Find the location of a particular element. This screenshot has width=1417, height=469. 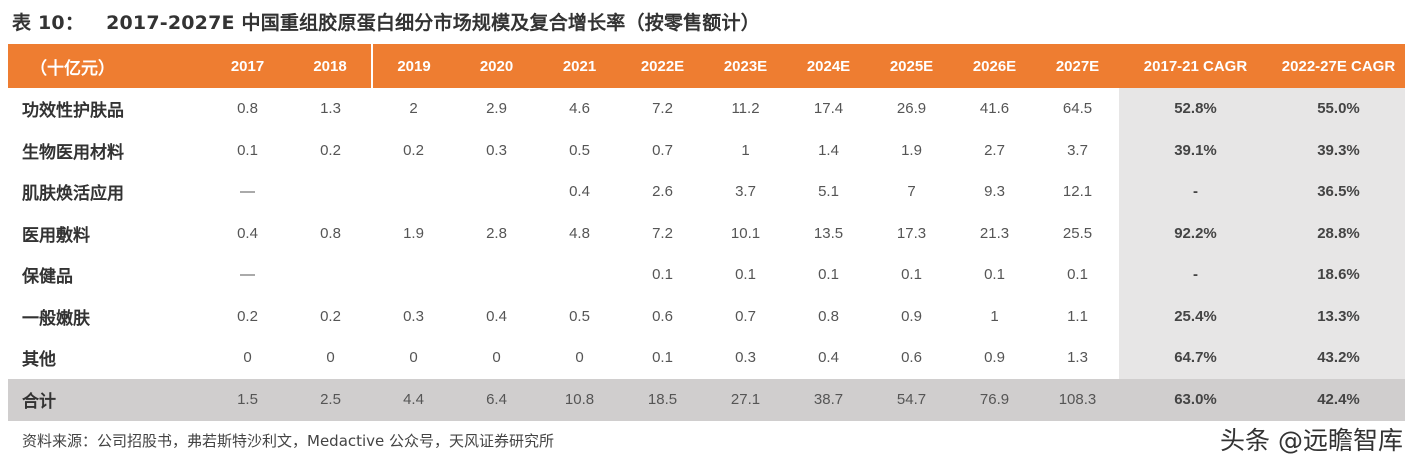

cagr-cell: 13.3% is located at coordinates (1338, 316).